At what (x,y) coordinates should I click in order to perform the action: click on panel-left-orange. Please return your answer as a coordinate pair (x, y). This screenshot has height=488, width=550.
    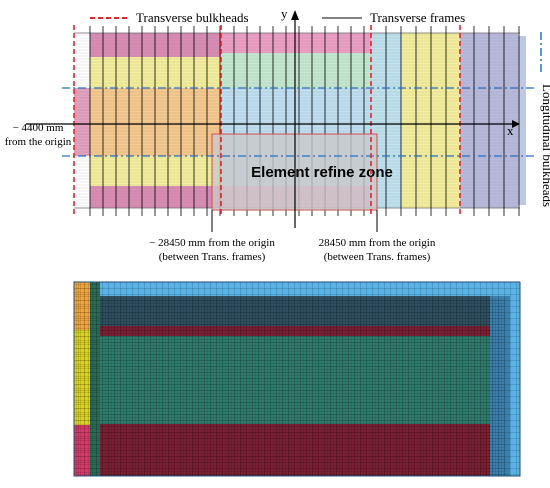
    Looking at the image, I should click on (155, 122).